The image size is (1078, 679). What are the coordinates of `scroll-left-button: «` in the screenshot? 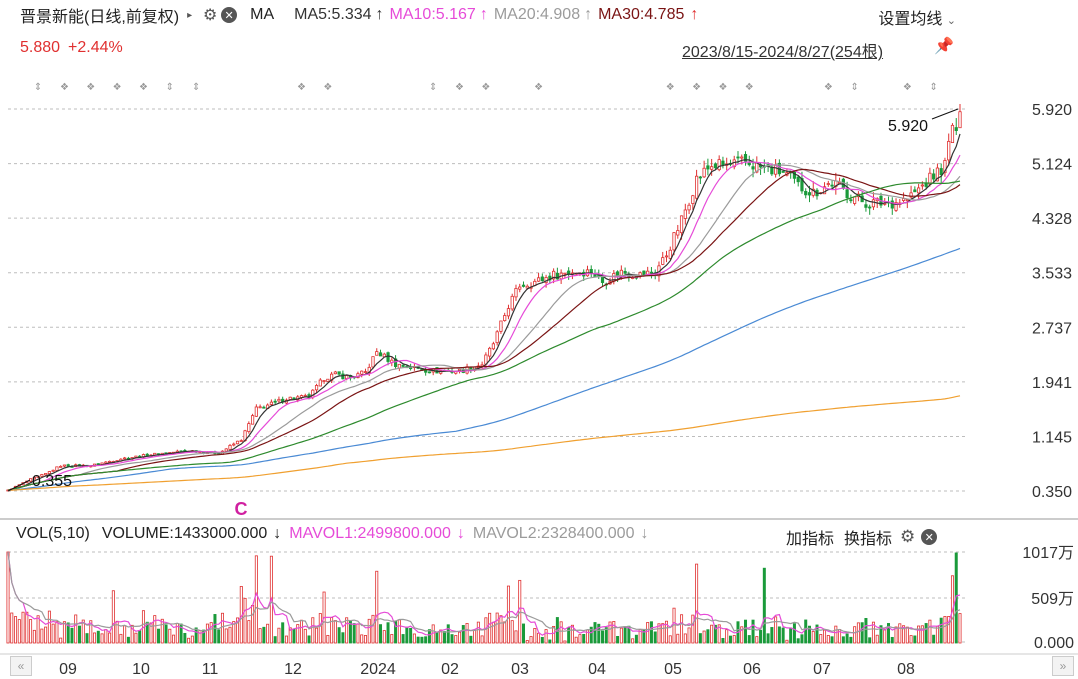 It's located at (21, 666).